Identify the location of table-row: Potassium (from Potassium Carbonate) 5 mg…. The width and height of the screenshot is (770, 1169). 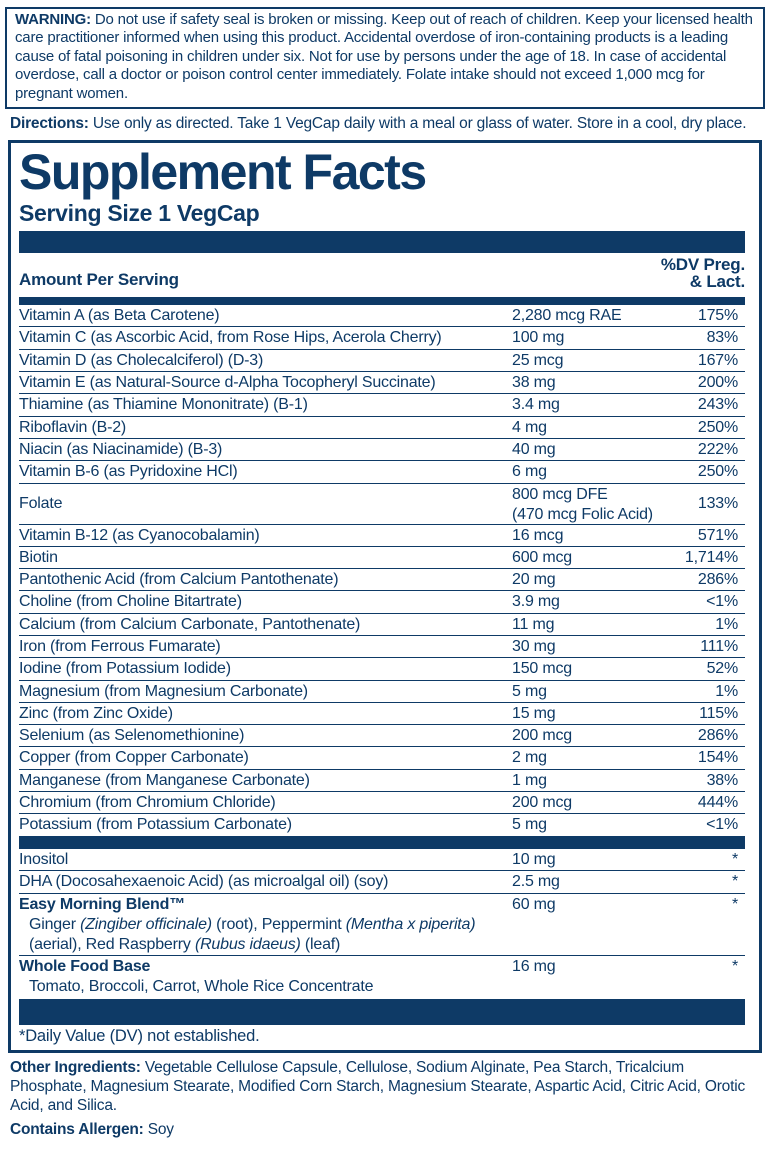
(382, 824).